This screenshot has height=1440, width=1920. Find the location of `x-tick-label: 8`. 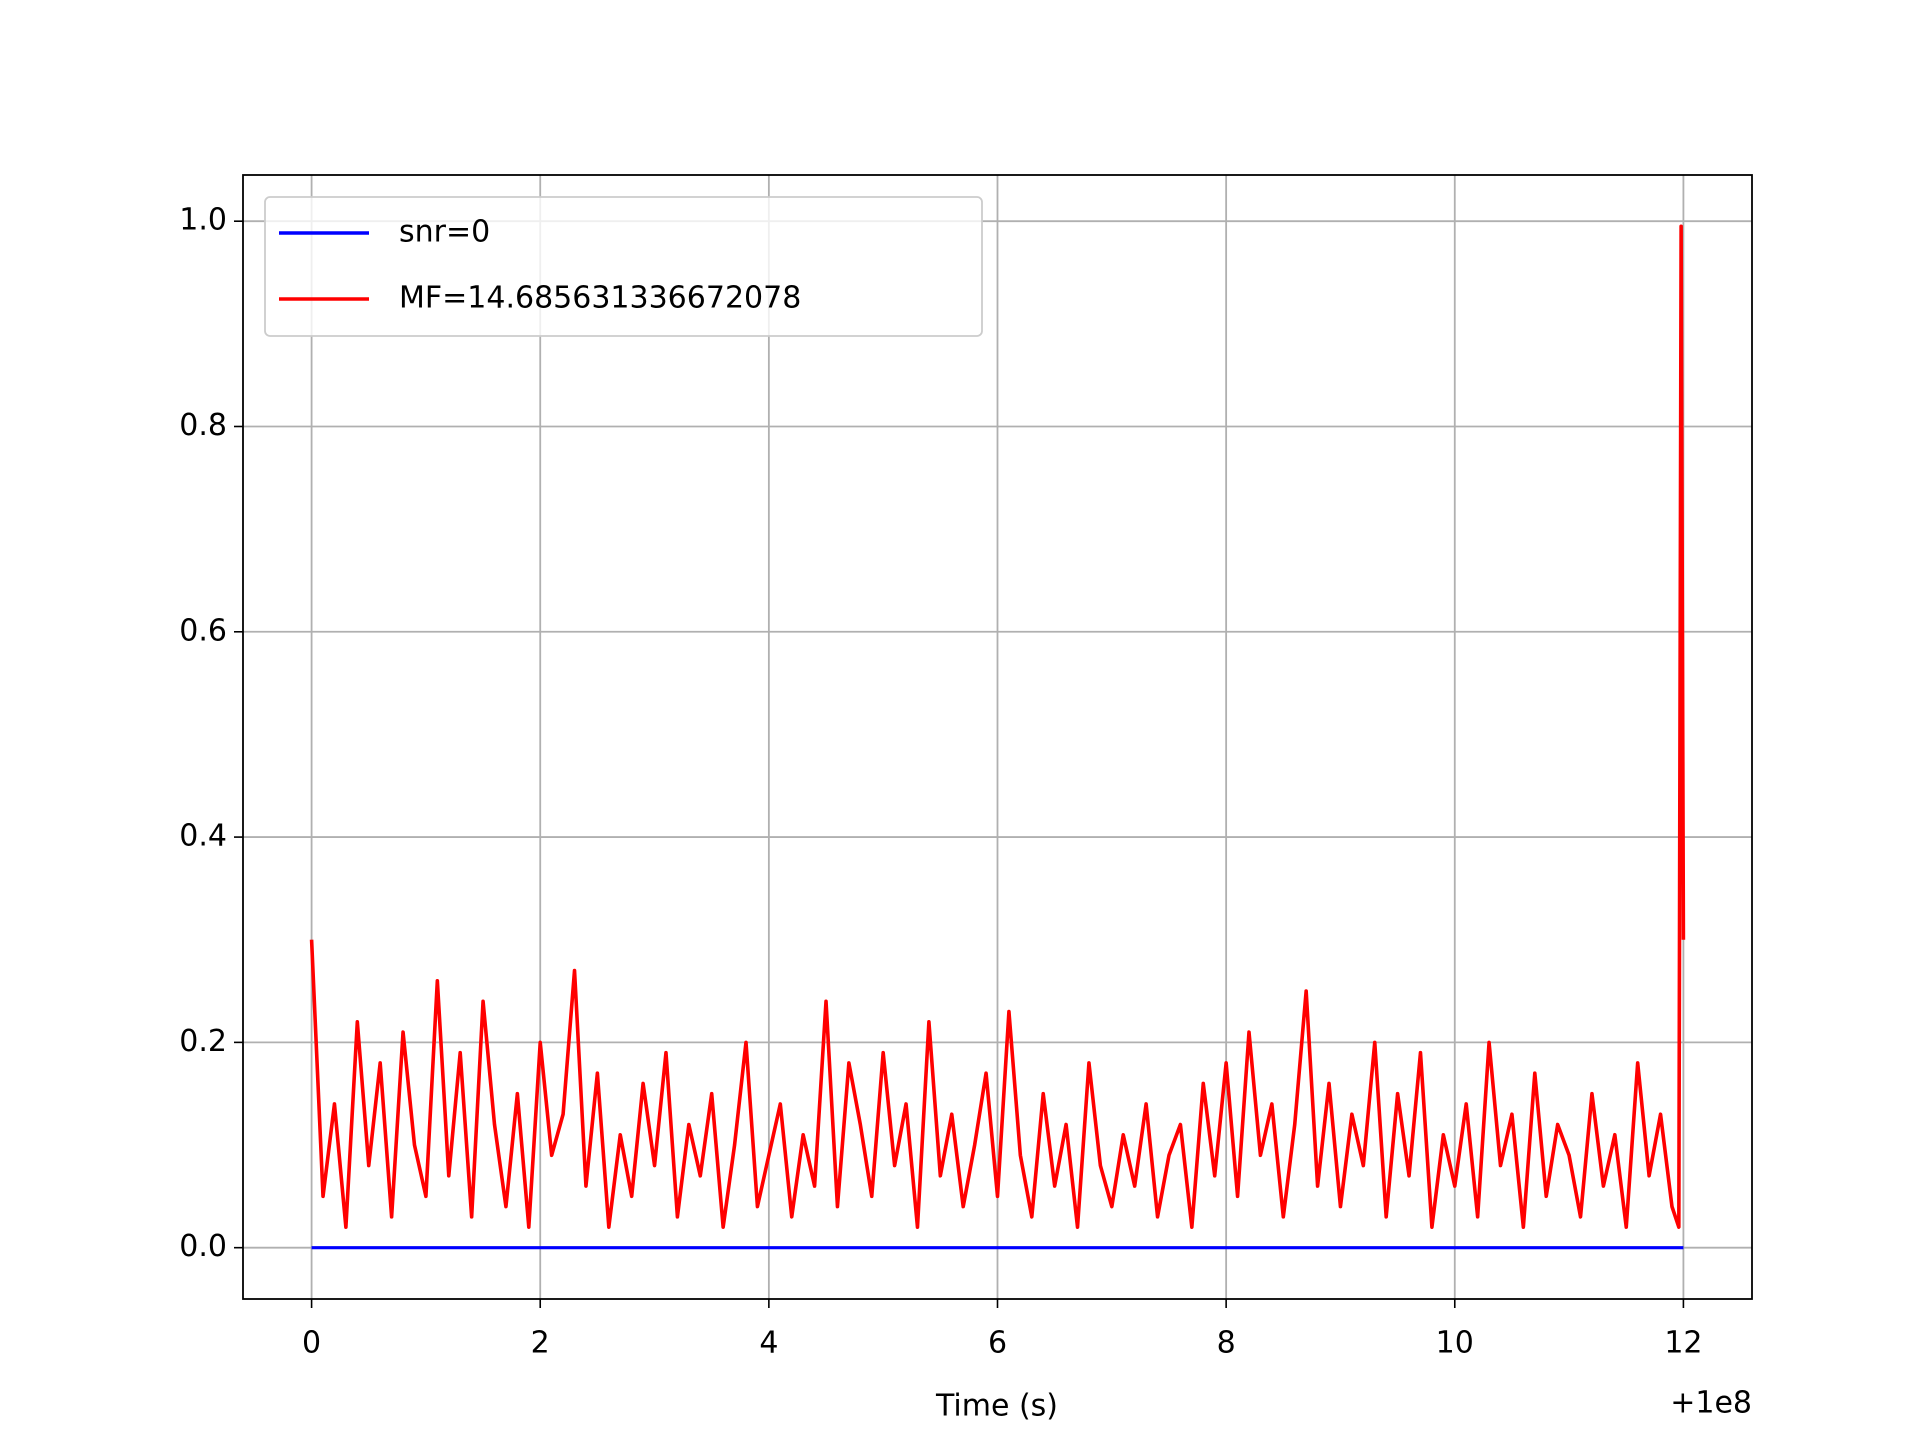

x-tick-label: 8 is located at coordinates (1226, 1343).